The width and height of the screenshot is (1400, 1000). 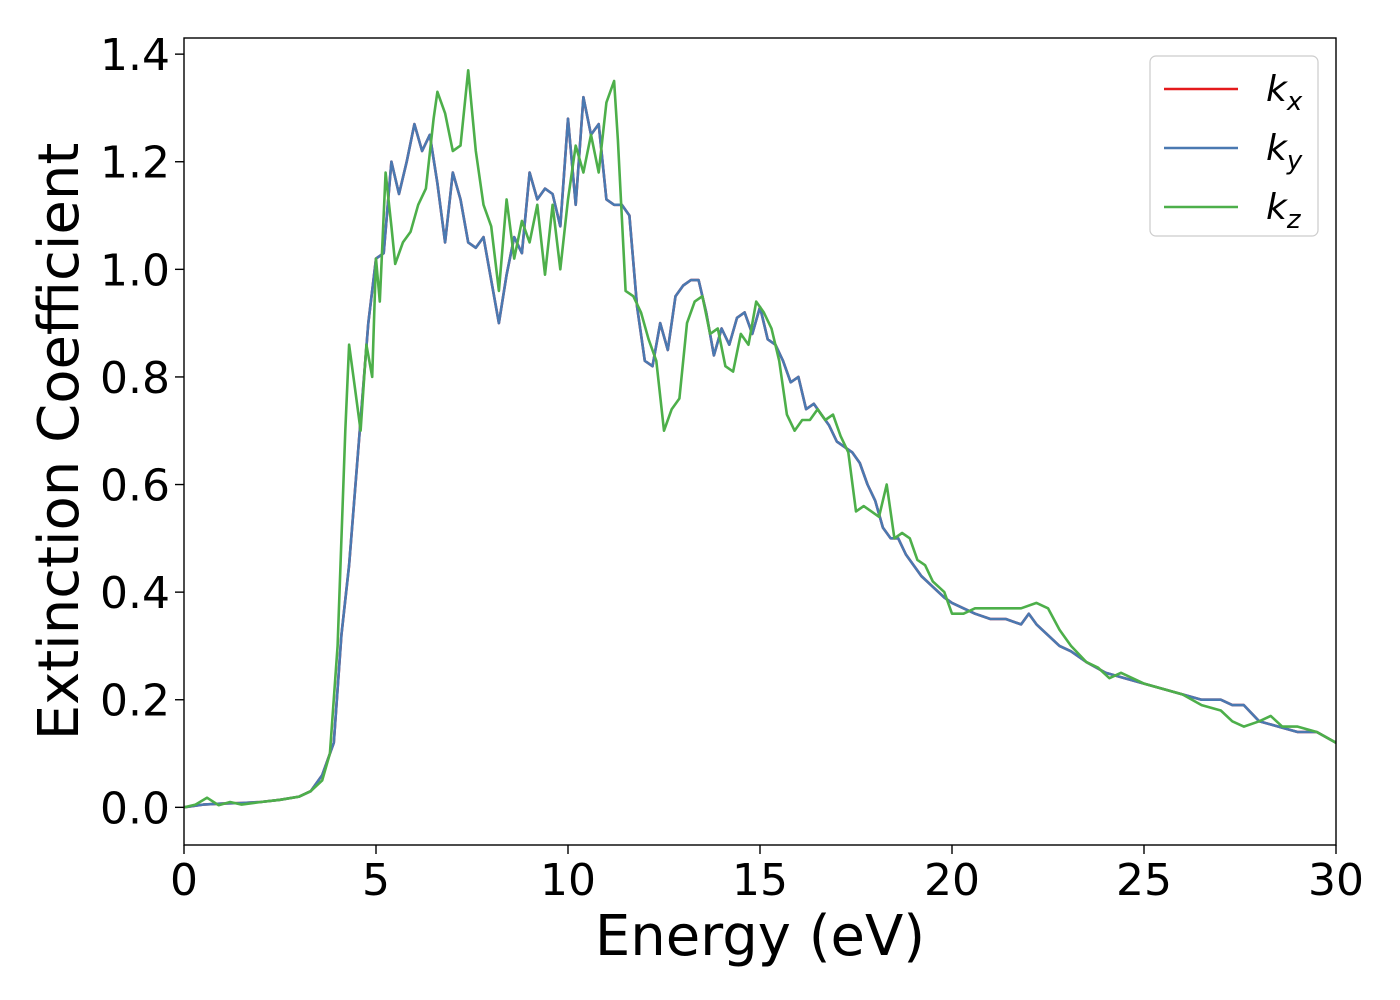 What do you see at coordinates (1294, 220) in the screenshot?
I see `legend-label-subscript: z` at bounding box center [1294, 220].